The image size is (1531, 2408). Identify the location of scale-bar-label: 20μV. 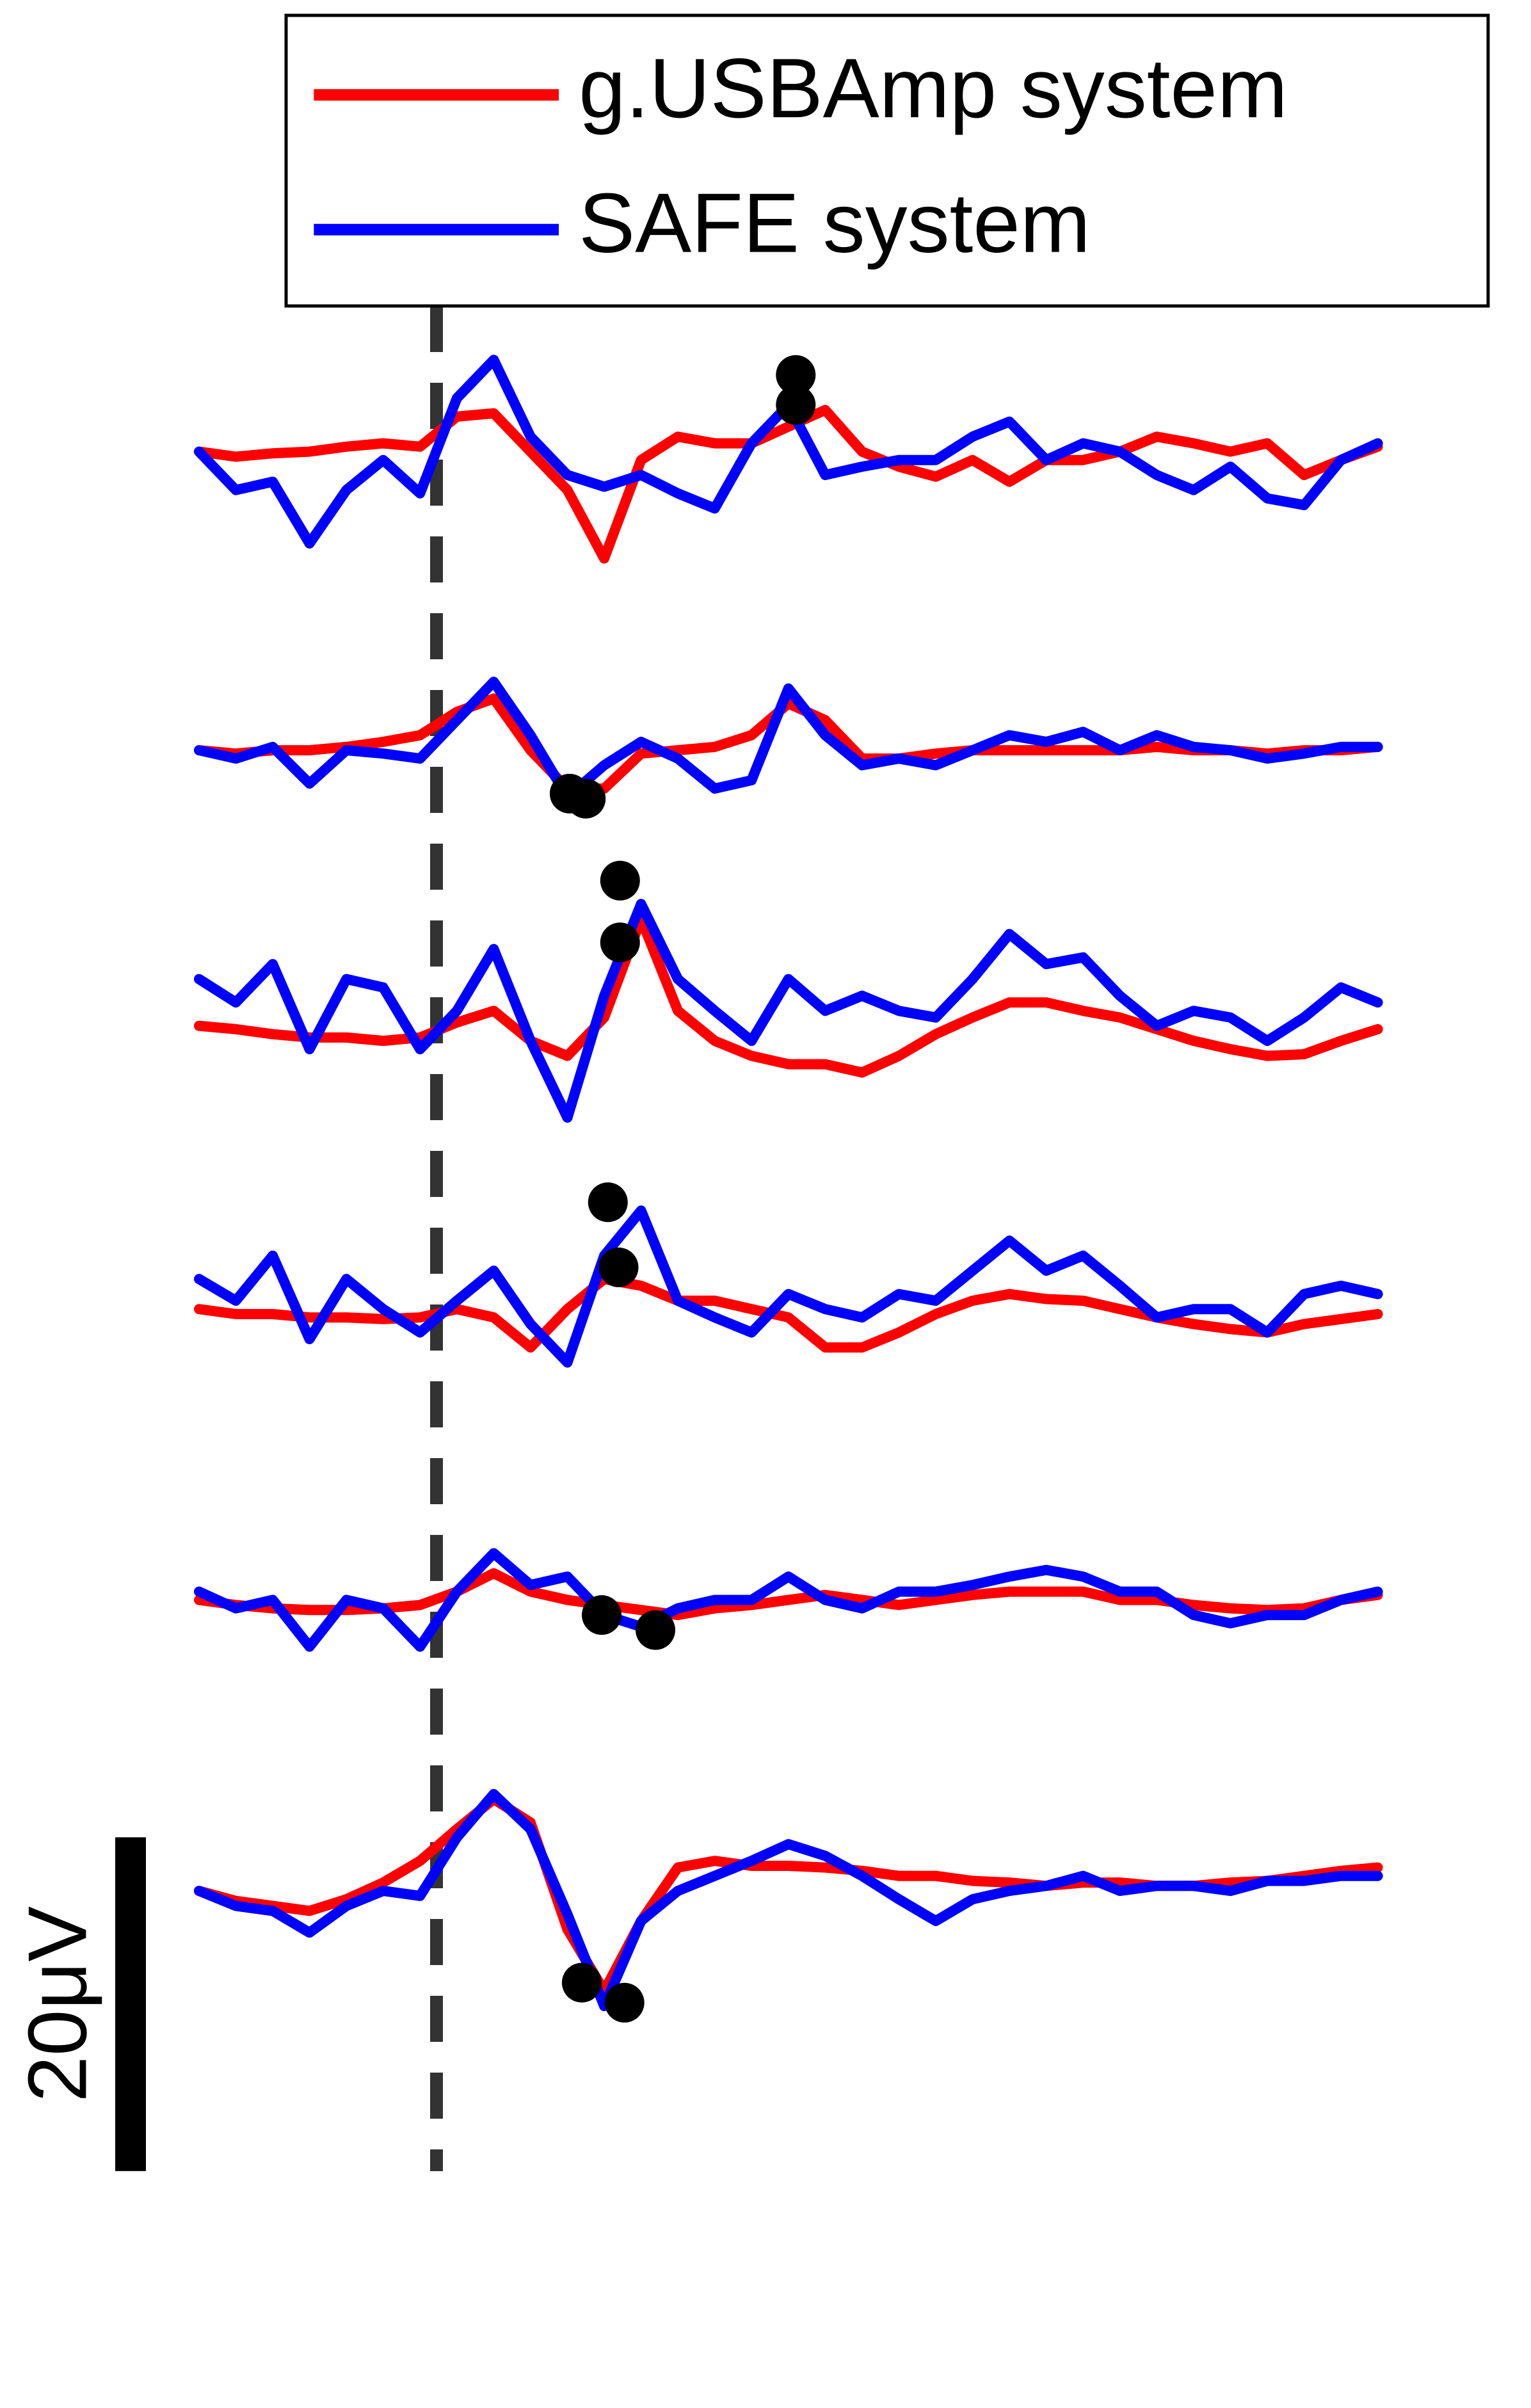
(57, 2004).